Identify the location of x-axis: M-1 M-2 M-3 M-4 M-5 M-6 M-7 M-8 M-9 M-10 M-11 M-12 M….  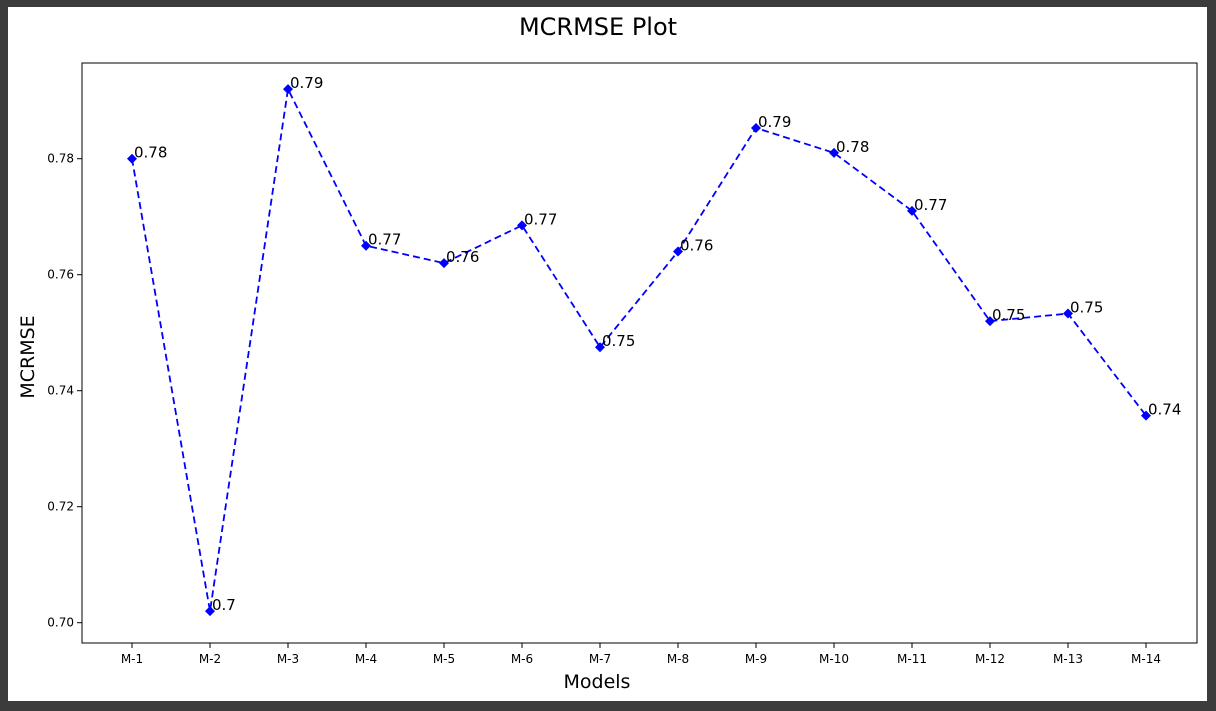
(641, 654).